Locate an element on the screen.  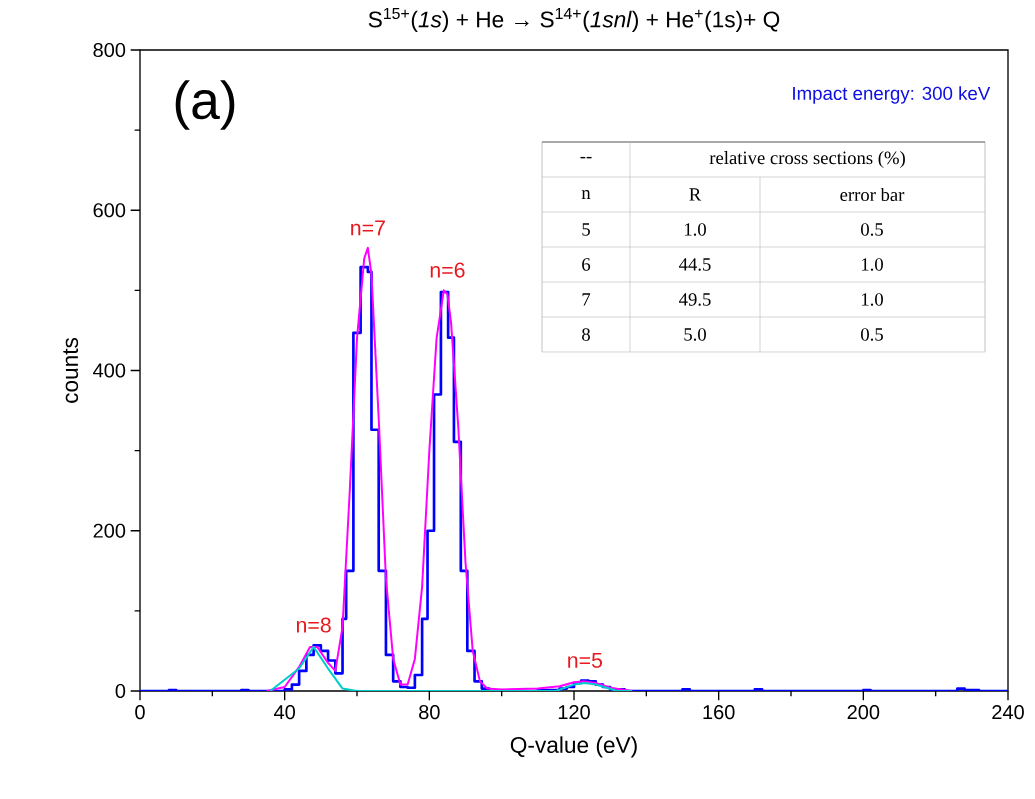
x-axis-title: Q-value (eV) is located at coordinates (573, 747).